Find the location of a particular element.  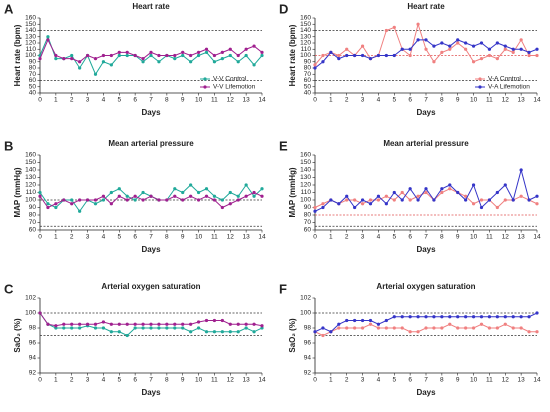

x-tick-label: 3 is located at coordinates (363, 100).